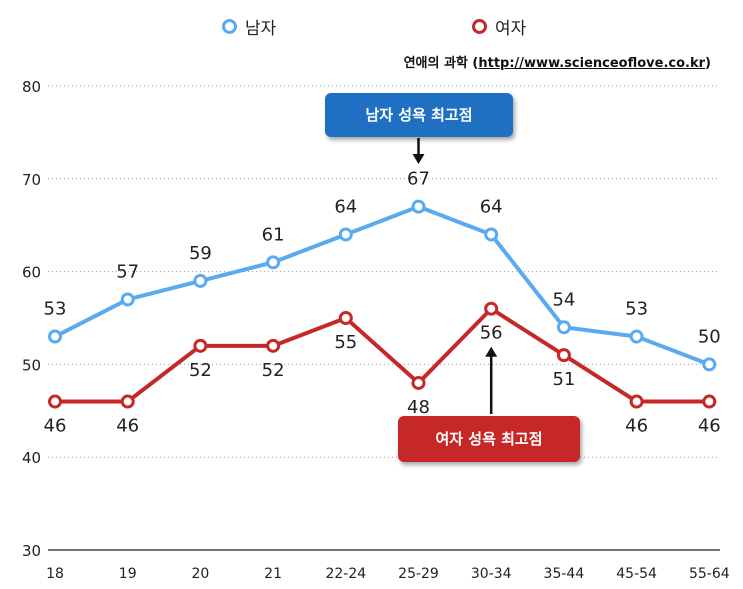 This screenshot has height=589, width=743. I want to click on x-tick-label: 19, so click(128, 574).